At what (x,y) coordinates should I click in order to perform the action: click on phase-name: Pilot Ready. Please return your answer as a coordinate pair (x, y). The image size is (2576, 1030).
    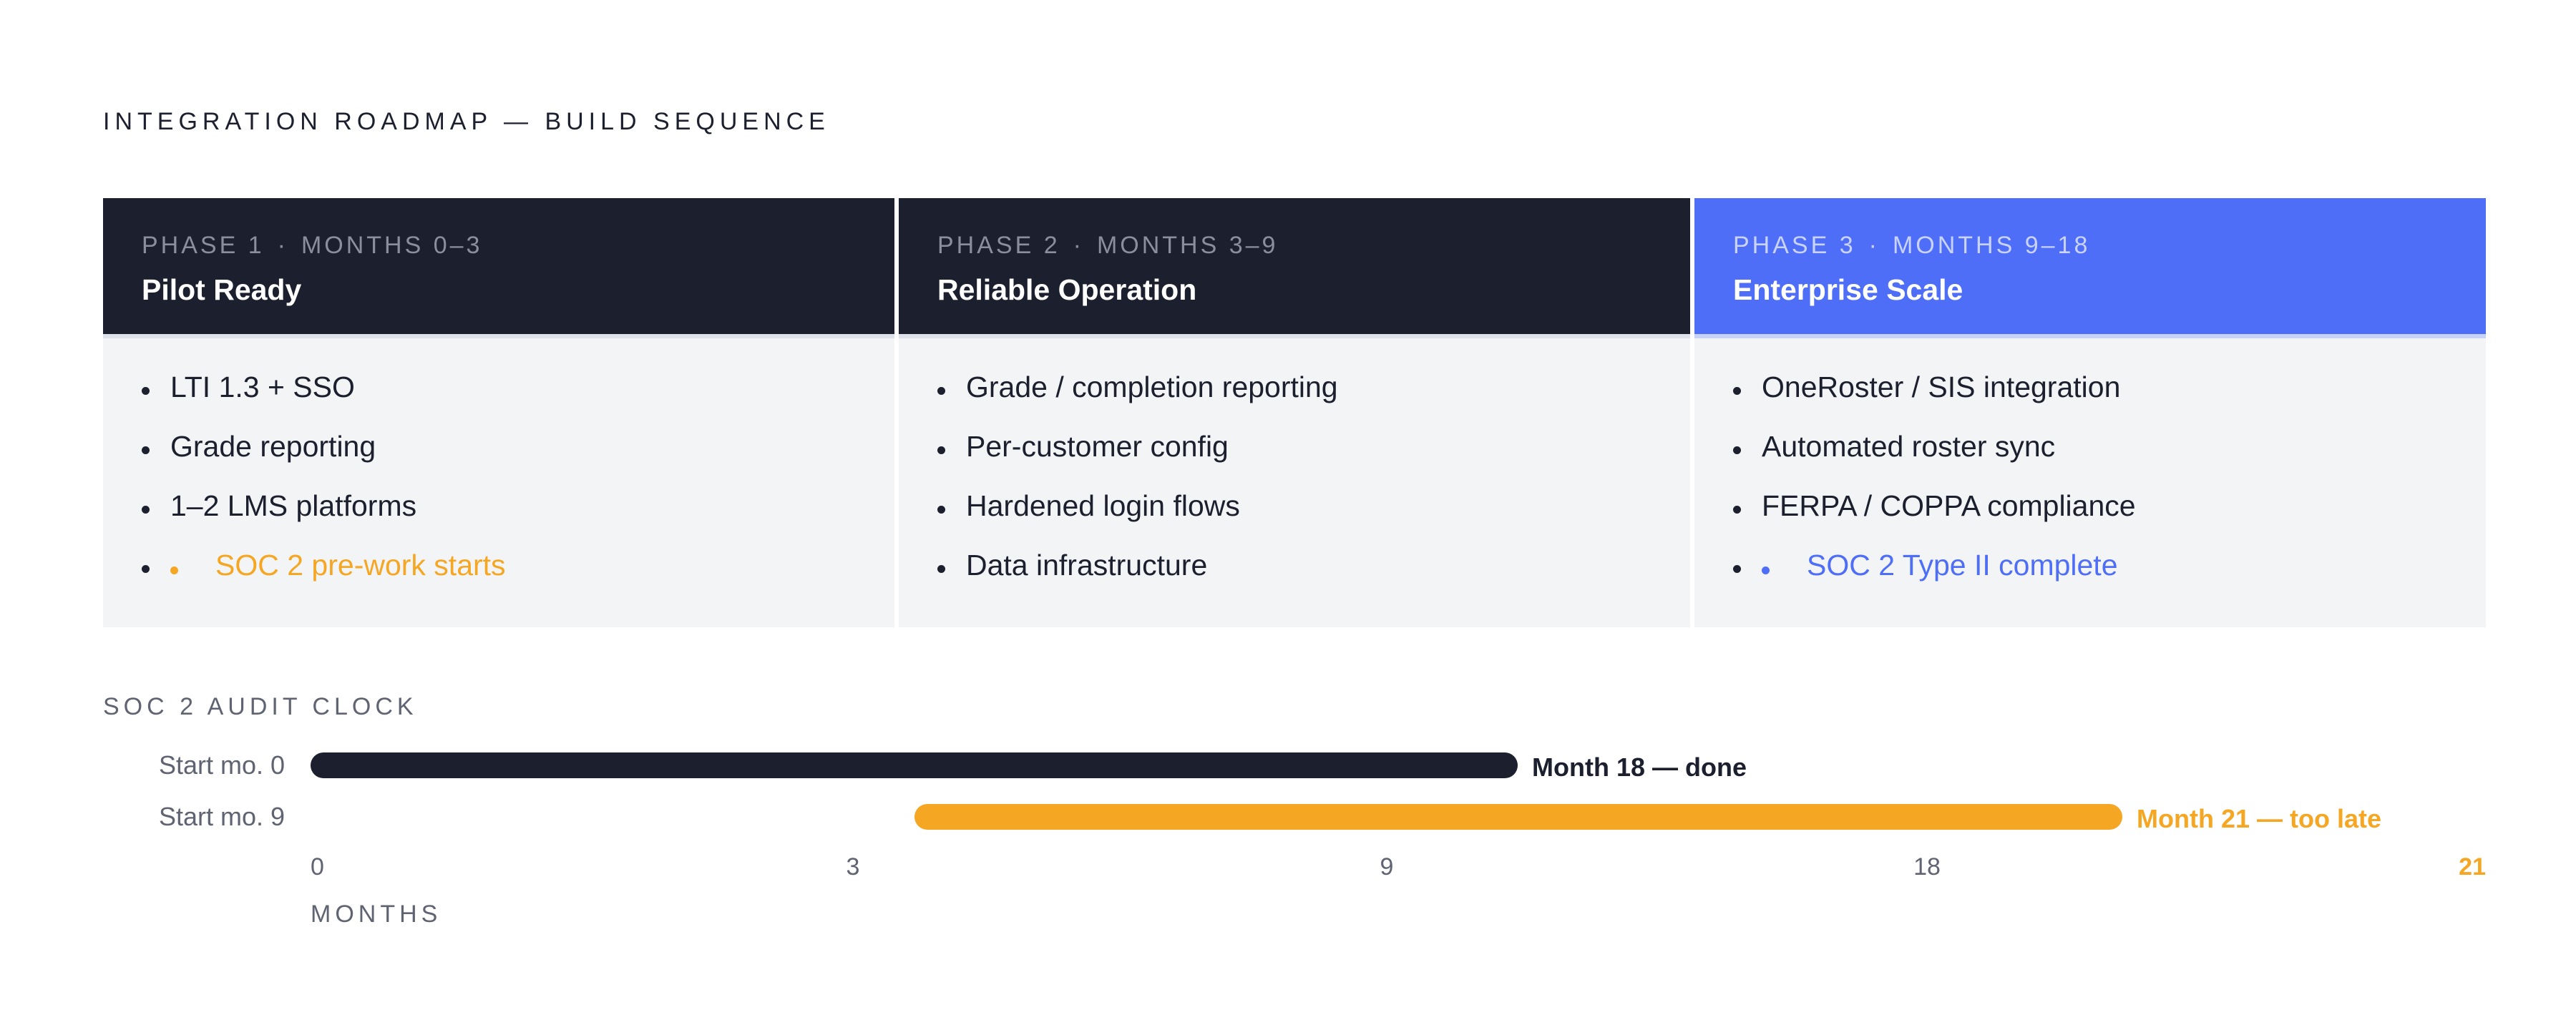
    Looking at the image, I should click on (222, 290).